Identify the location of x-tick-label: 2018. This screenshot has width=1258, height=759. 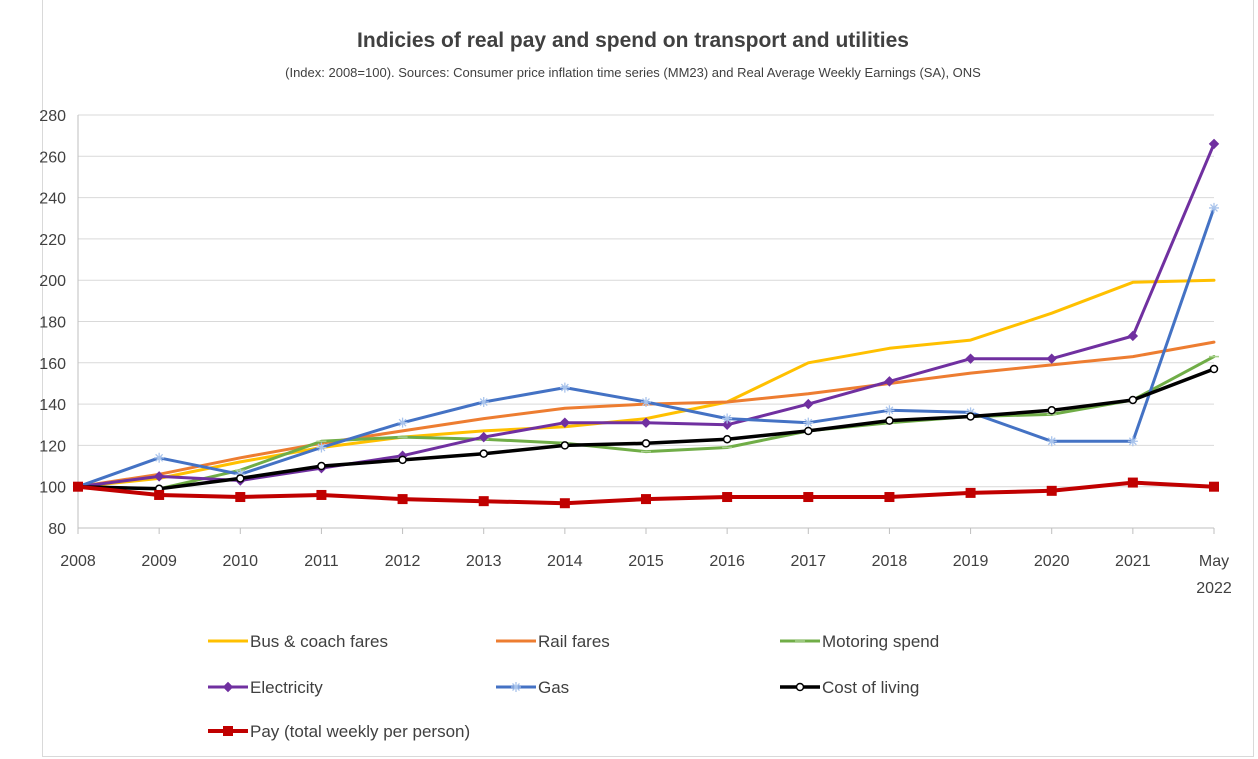
(890, 561).